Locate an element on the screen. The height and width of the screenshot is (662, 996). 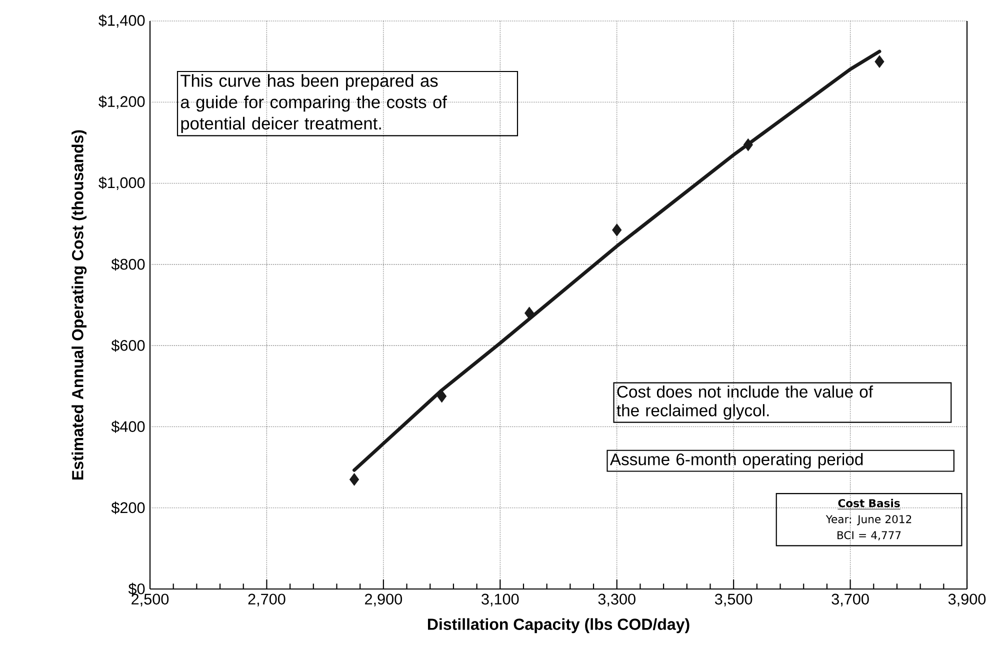
y-tick-label: $600 is located at coordinates (128, 345).